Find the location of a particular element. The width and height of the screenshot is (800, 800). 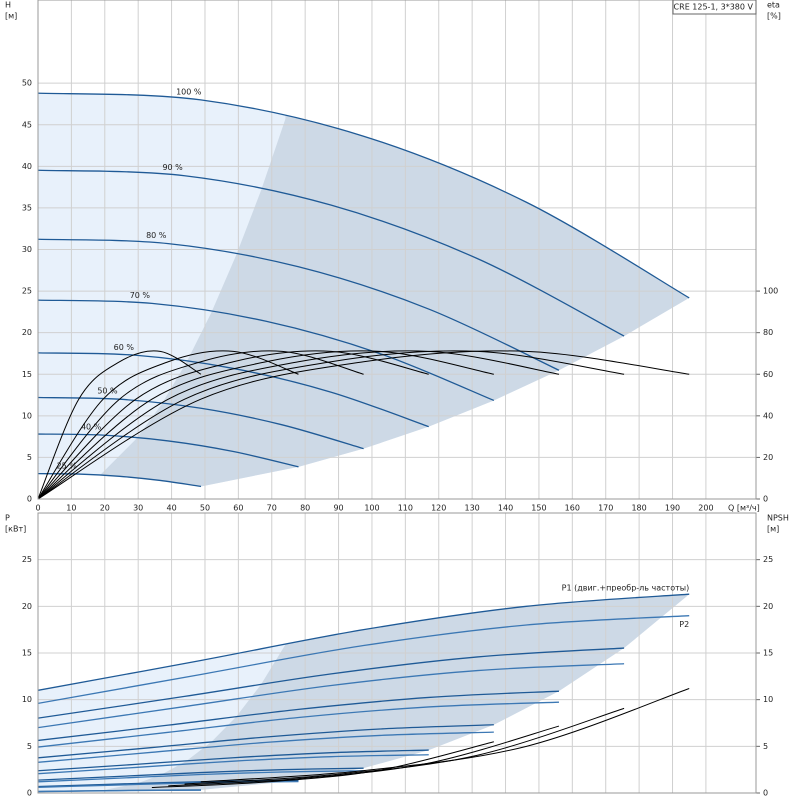

curve-label: 100 % is located at coordinates (189, 91).